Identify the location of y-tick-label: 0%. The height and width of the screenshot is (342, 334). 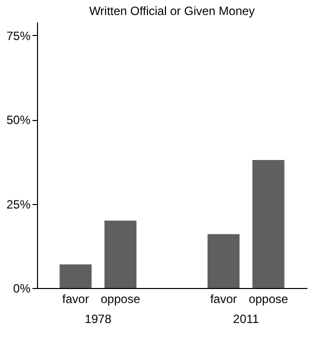
(22, 289).